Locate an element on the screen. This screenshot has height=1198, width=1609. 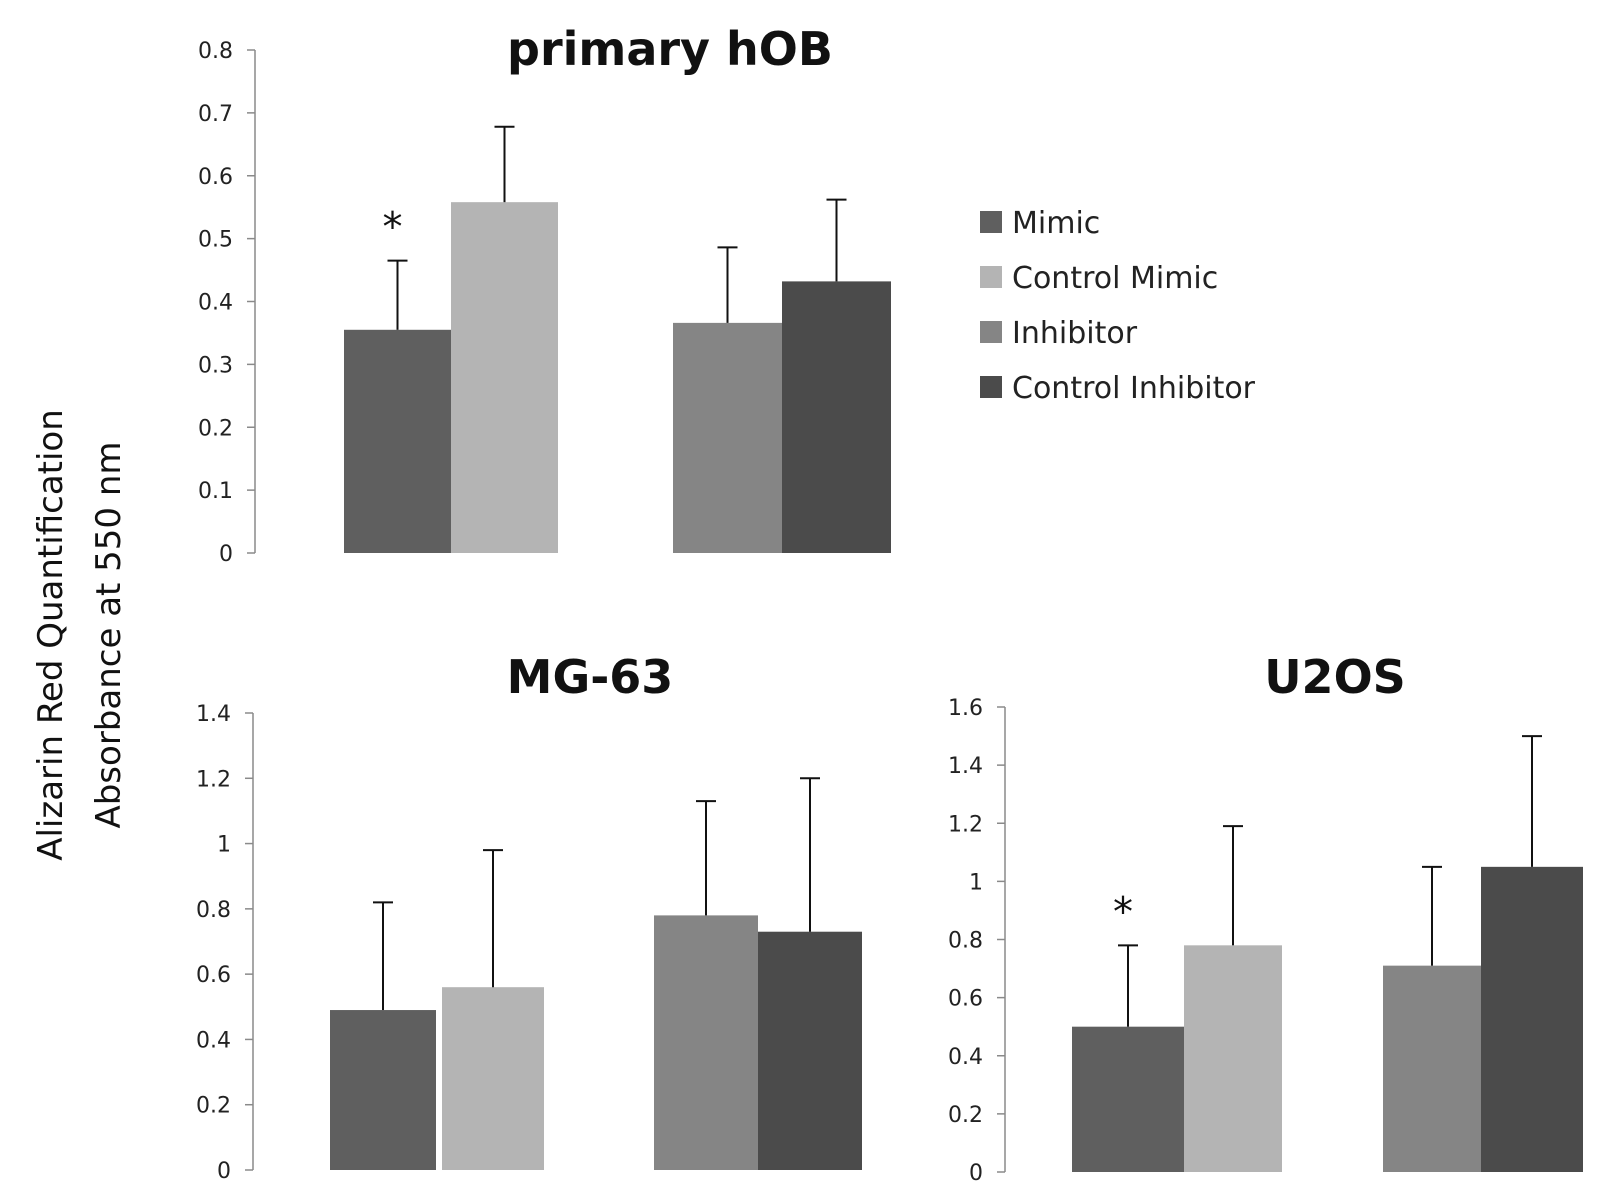
legend-item: Control Inhibitor is located at coordinates (1118, 388).